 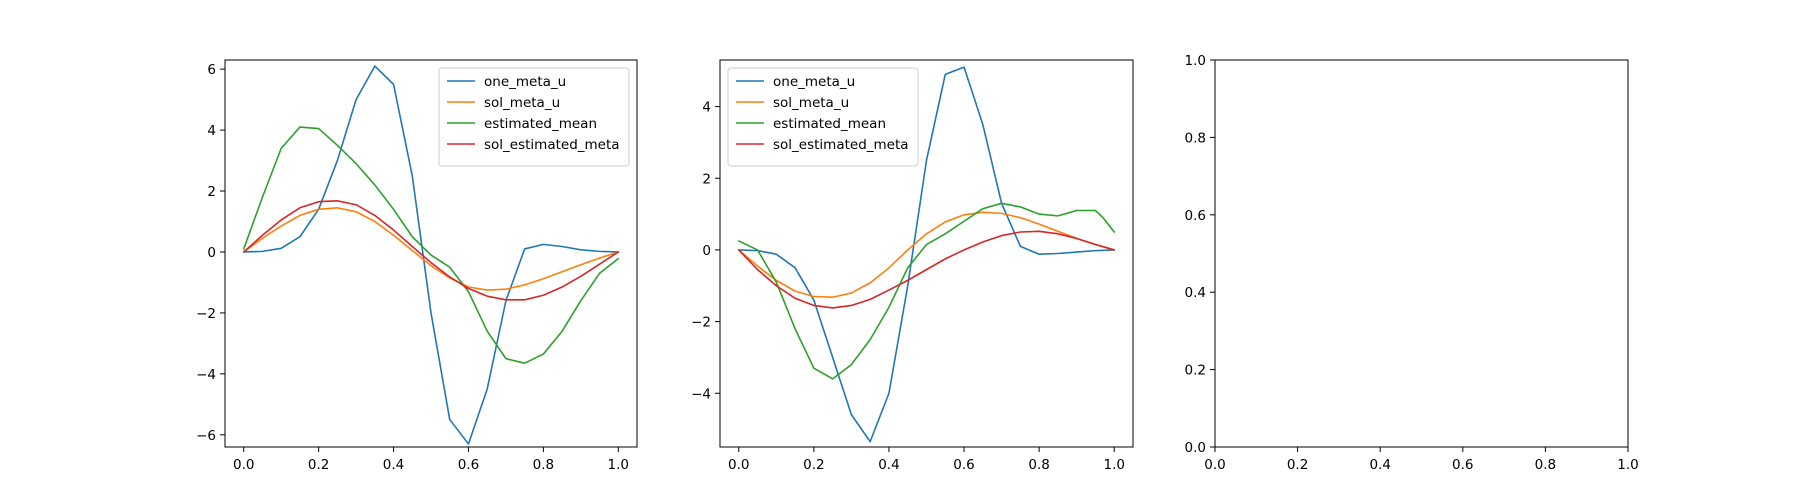 I want to click on y-tick-label: 0.0, so click(x=1195, y=448).